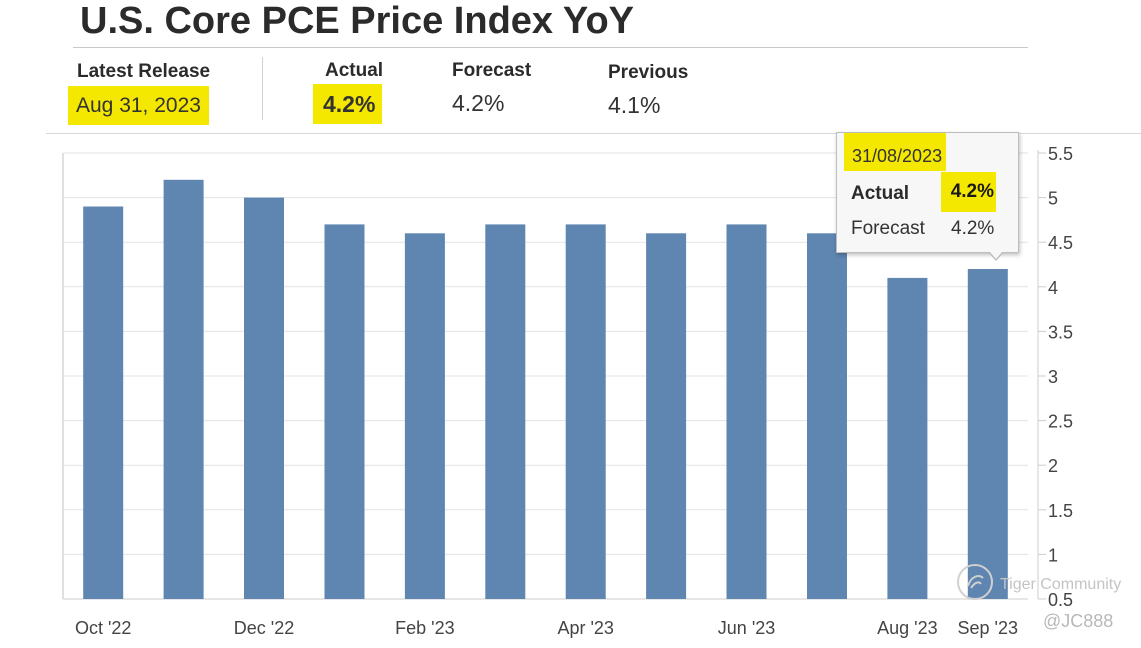 Image resolution: width=1141 pixels, height=648 pixels. I want to click on y-tick-label: 4, so click(1053, 288).